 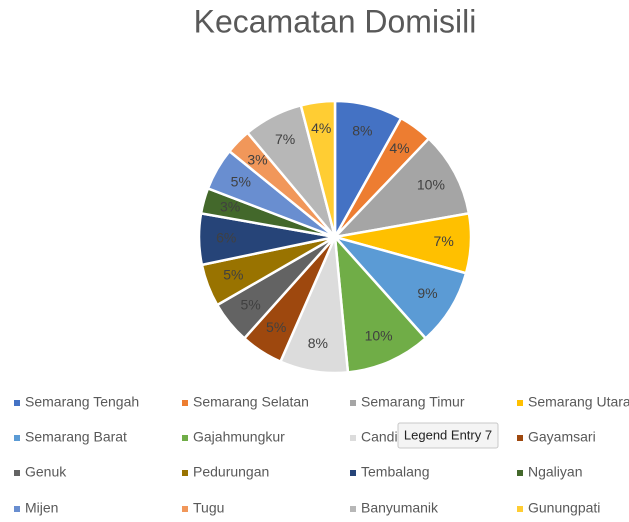 I want to click on legend-label: Semarang Tengah, so click(x=82, y=402).